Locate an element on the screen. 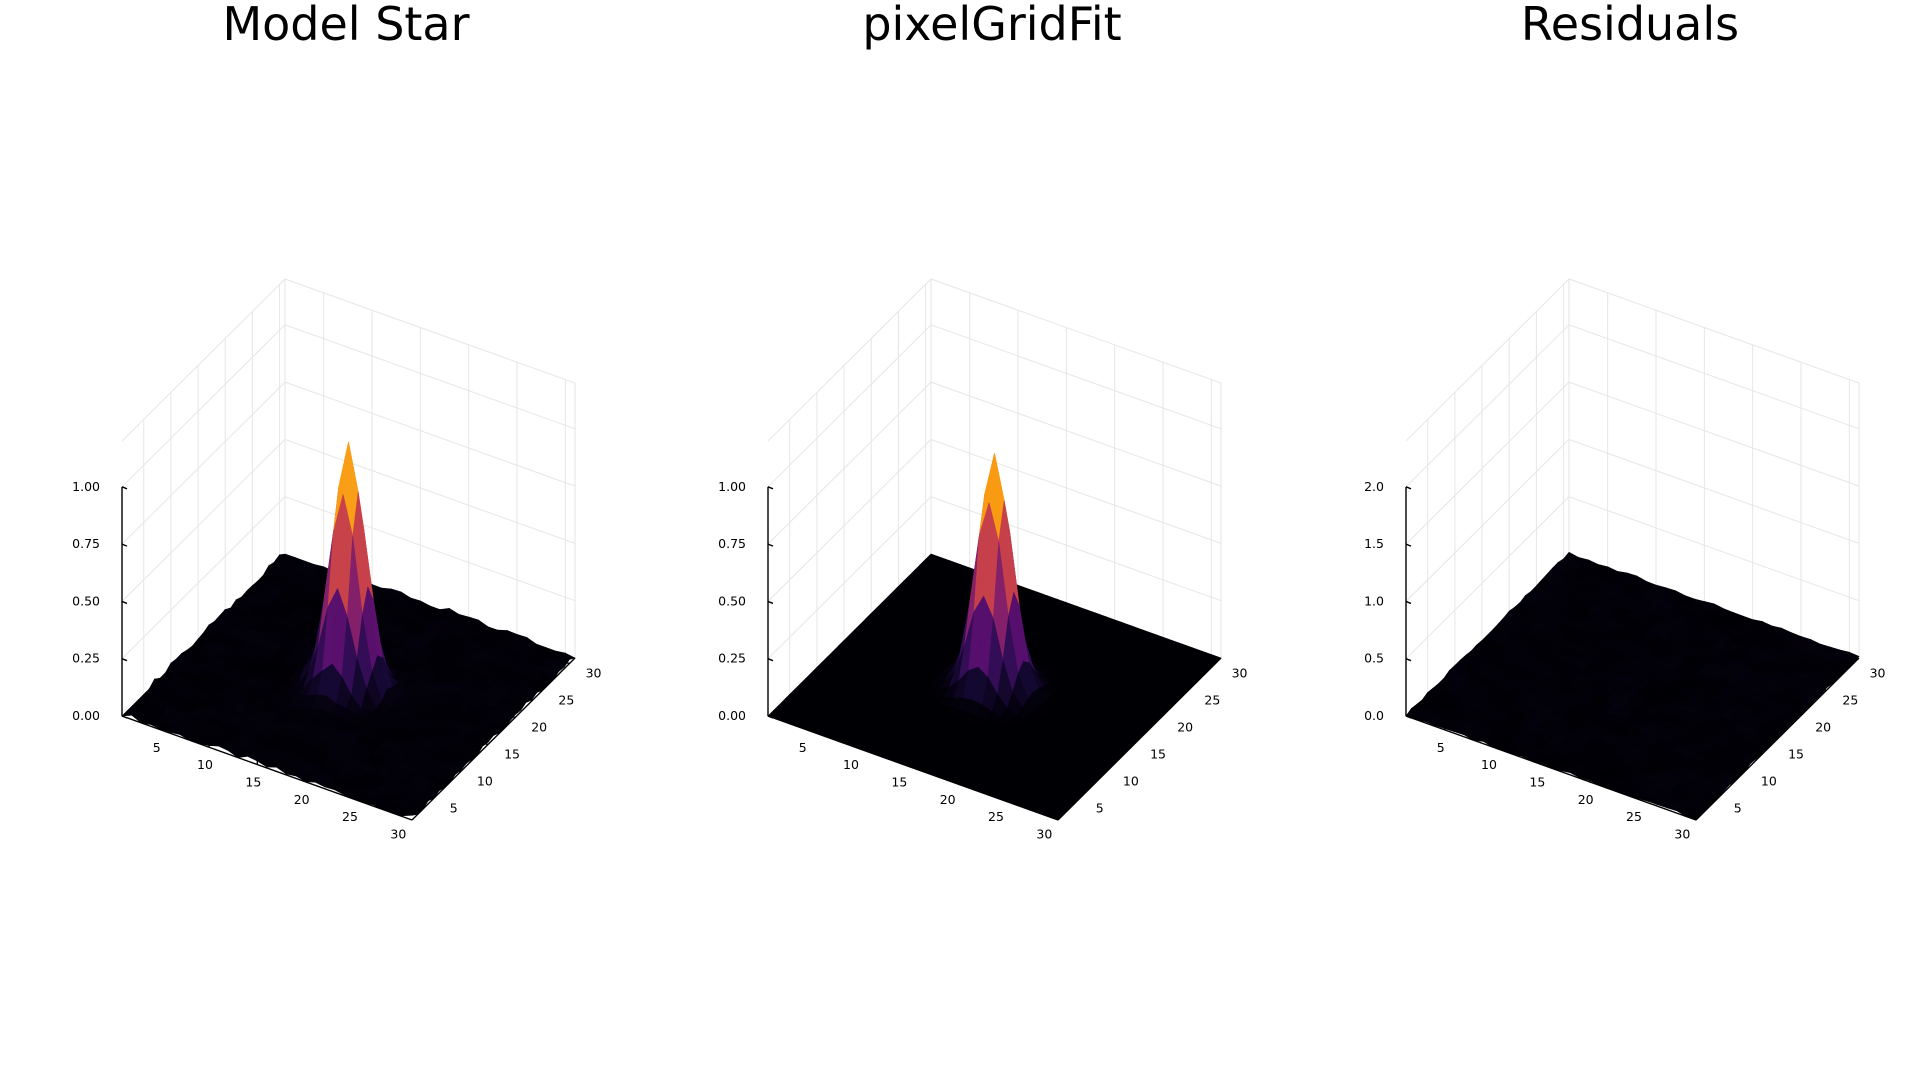 This screenshot has width=1920, height=1080. z-tick-label: 0.50 is located at coordinates (86, 600).